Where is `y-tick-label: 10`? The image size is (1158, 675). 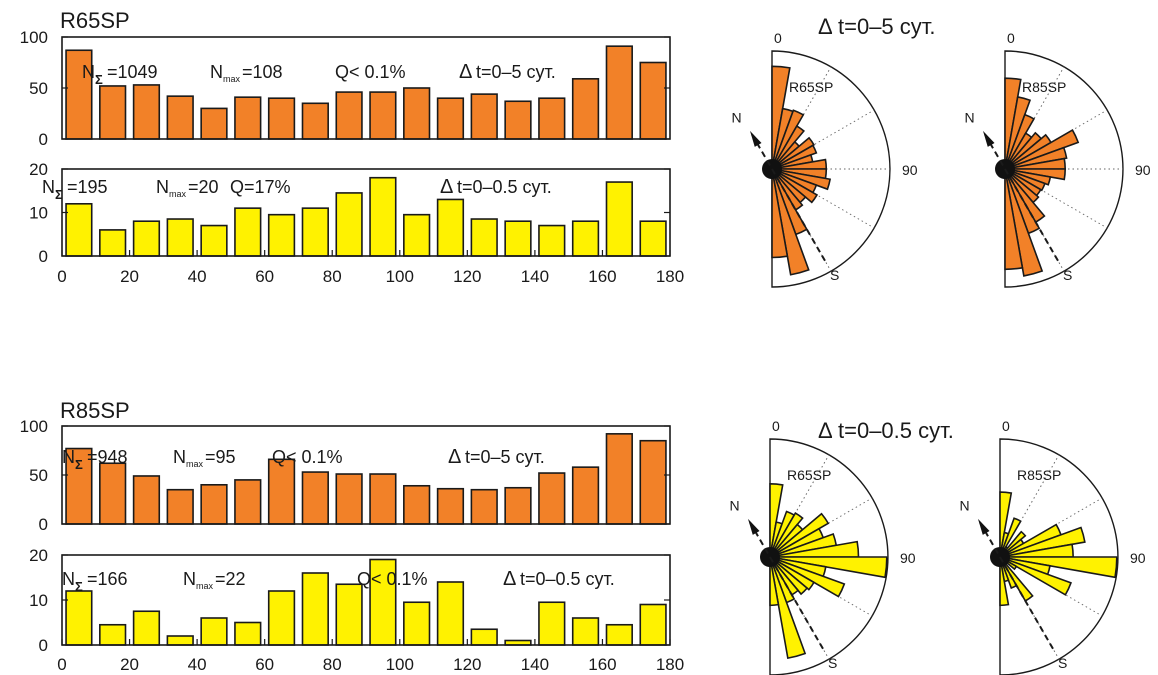 y-tick-label: 10 is located at coordinates (38, 600).